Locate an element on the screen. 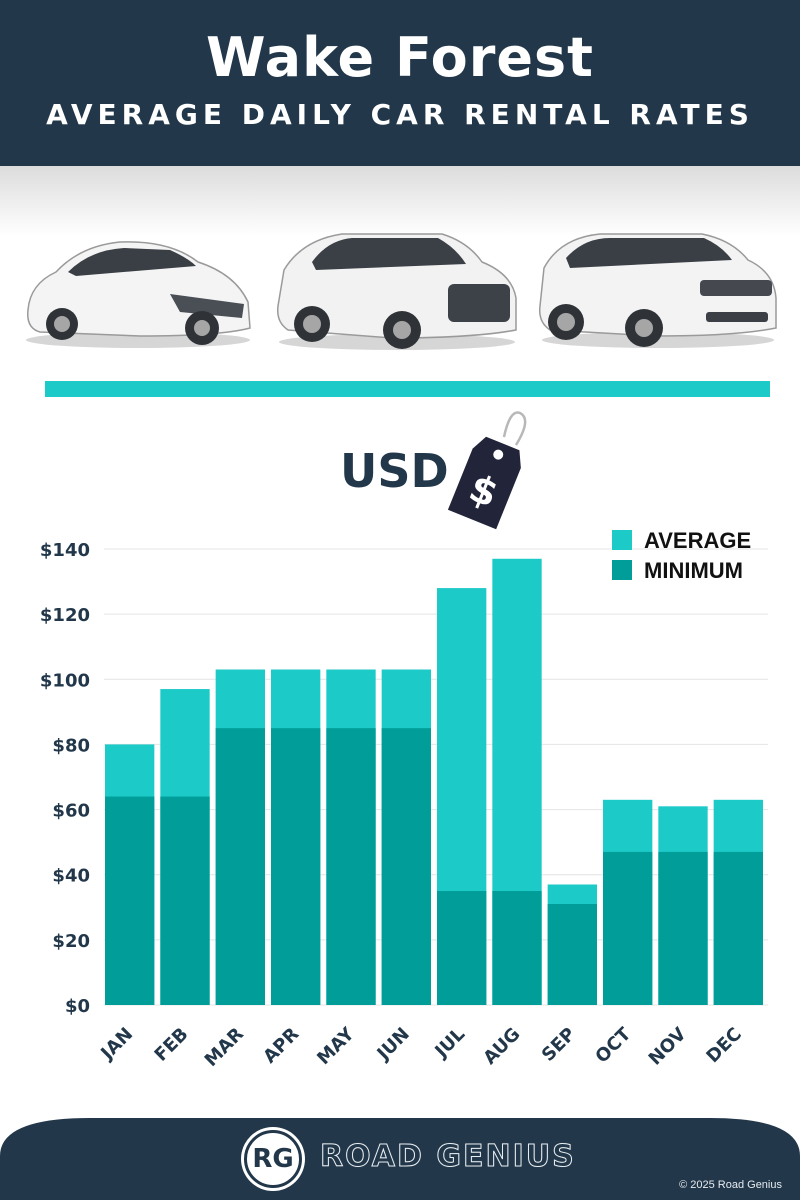  legend: AVERAGE MINIMUM is located at coordinates (681, 555).